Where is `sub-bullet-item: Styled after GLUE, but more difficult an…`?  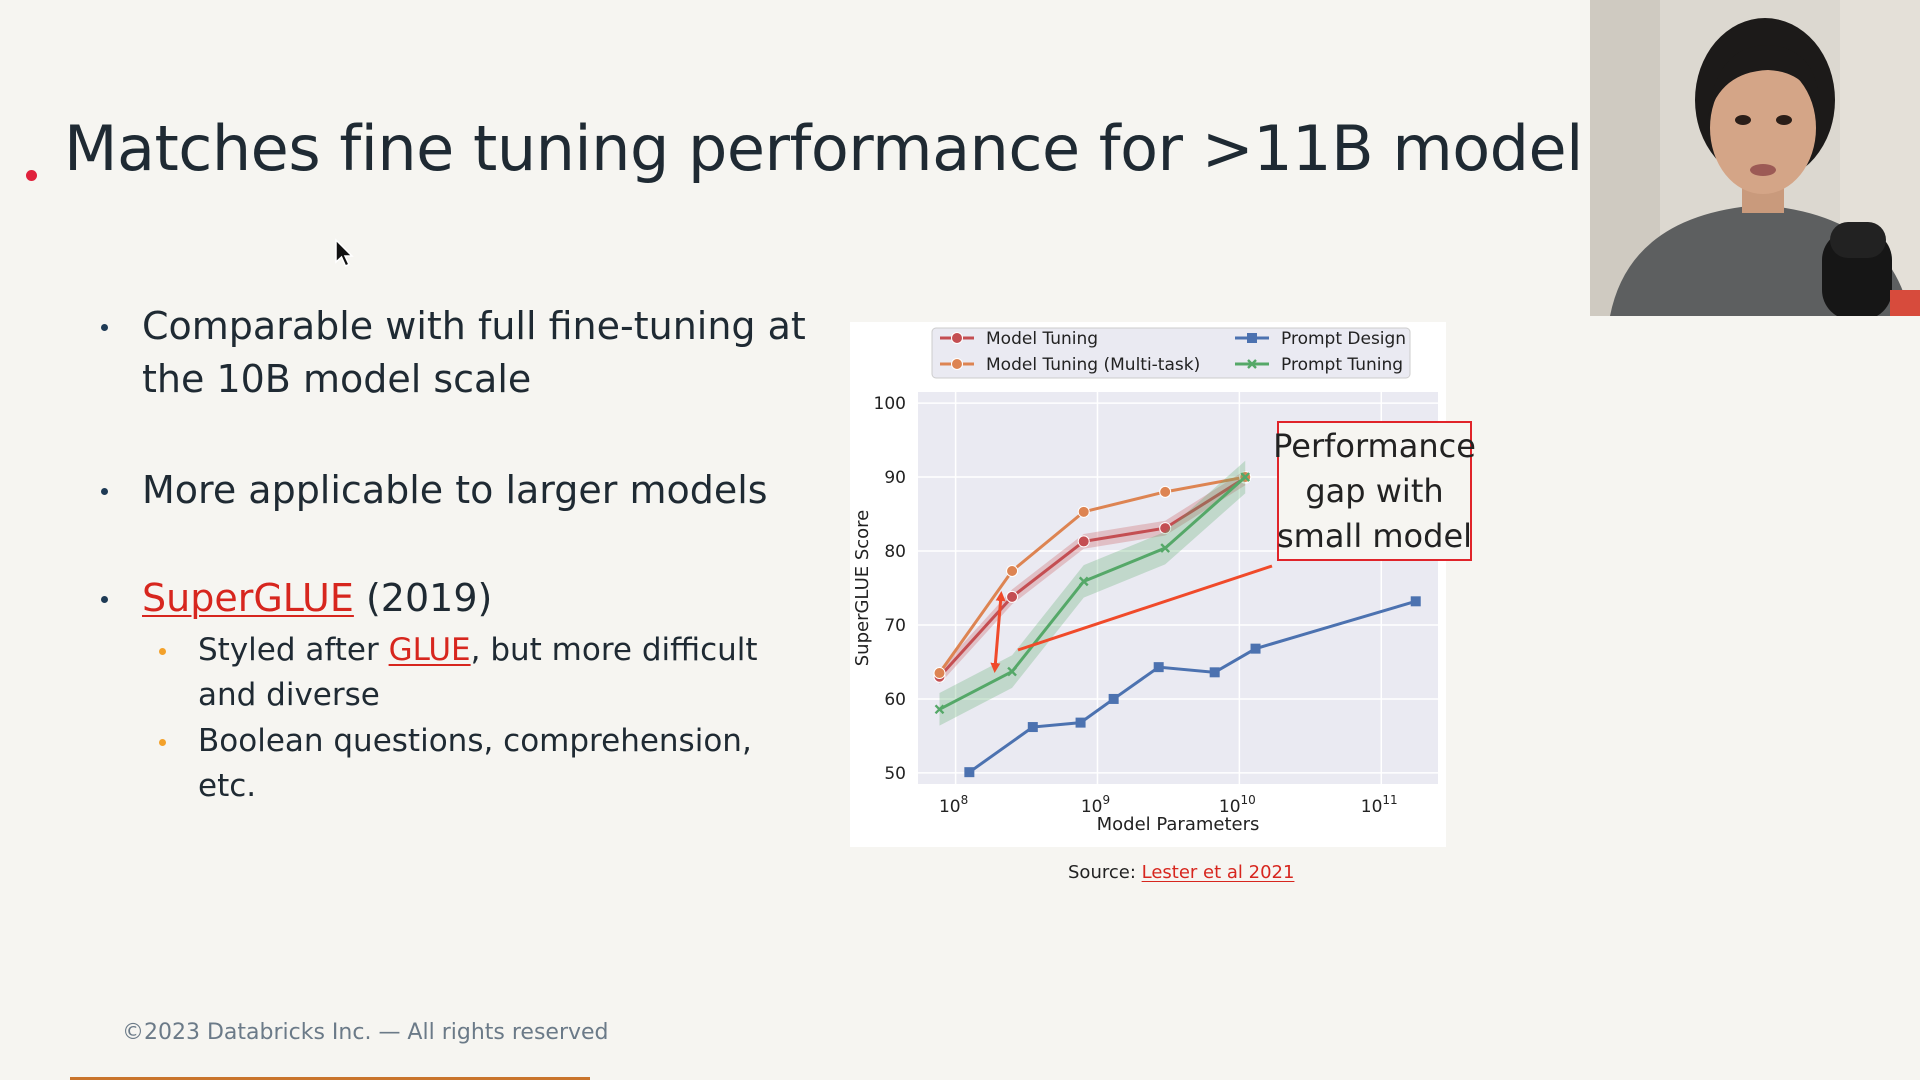
sub-bullet-item: Styled after GLUE, but more difficult an… is located at coordinates (486, 673).